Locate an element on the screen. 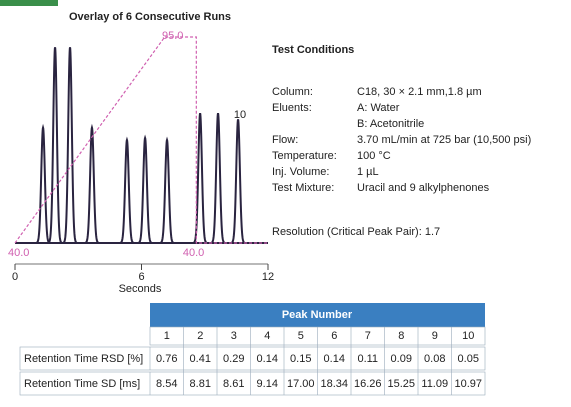  cell: 0.76 is located at coordinates (166, 359).